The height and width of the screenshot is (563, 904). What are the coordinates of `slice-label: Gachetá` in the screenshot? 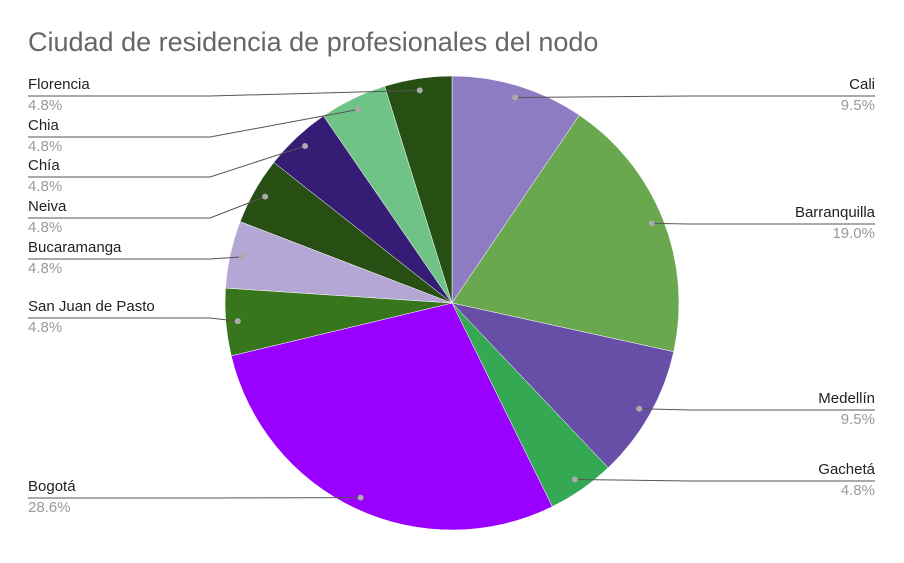 It's located at (846, 469).